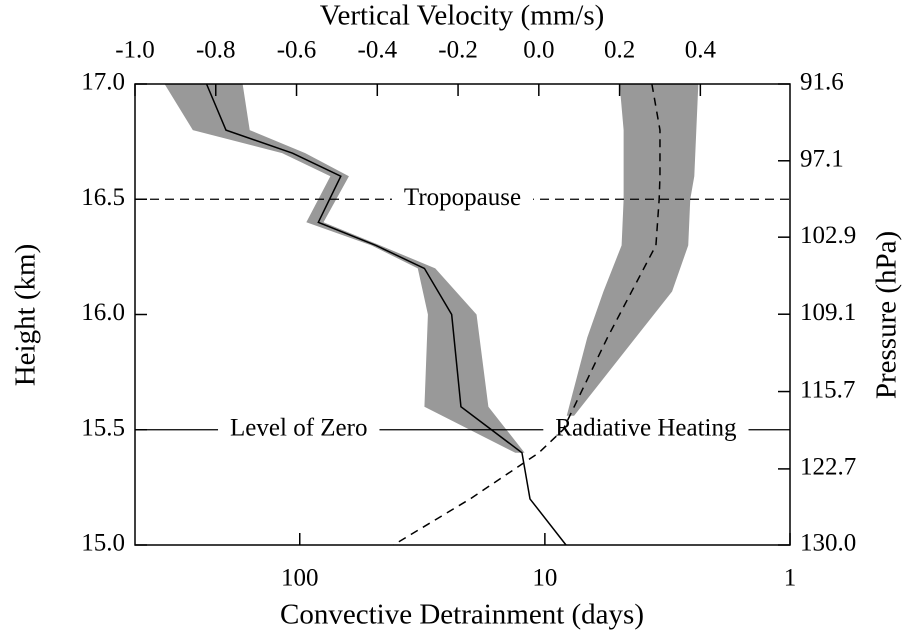  I want to click on y2-tick-label: 122.7, so click(828, 467).